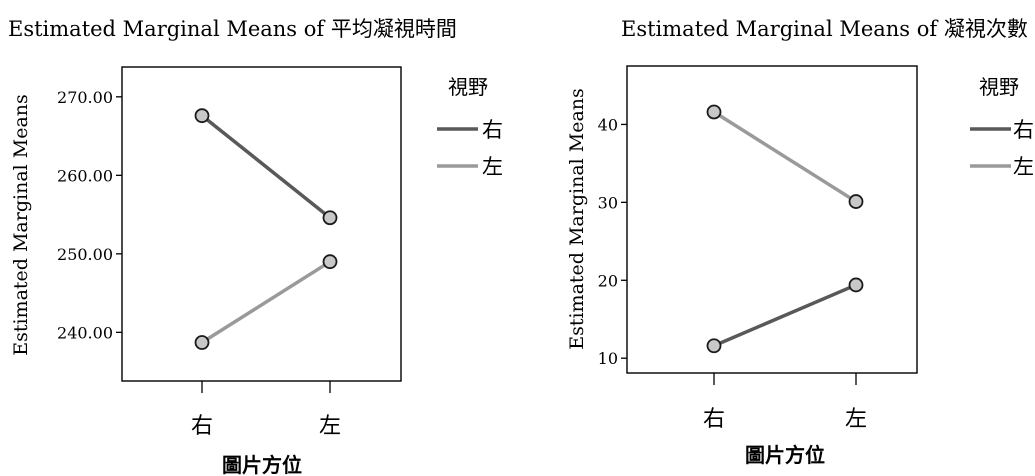  What do you see at coordinates (1023, 167) in the screenshot?
I see `chart-2-legend-label-left: 左` at bounding box center [1023, 167].